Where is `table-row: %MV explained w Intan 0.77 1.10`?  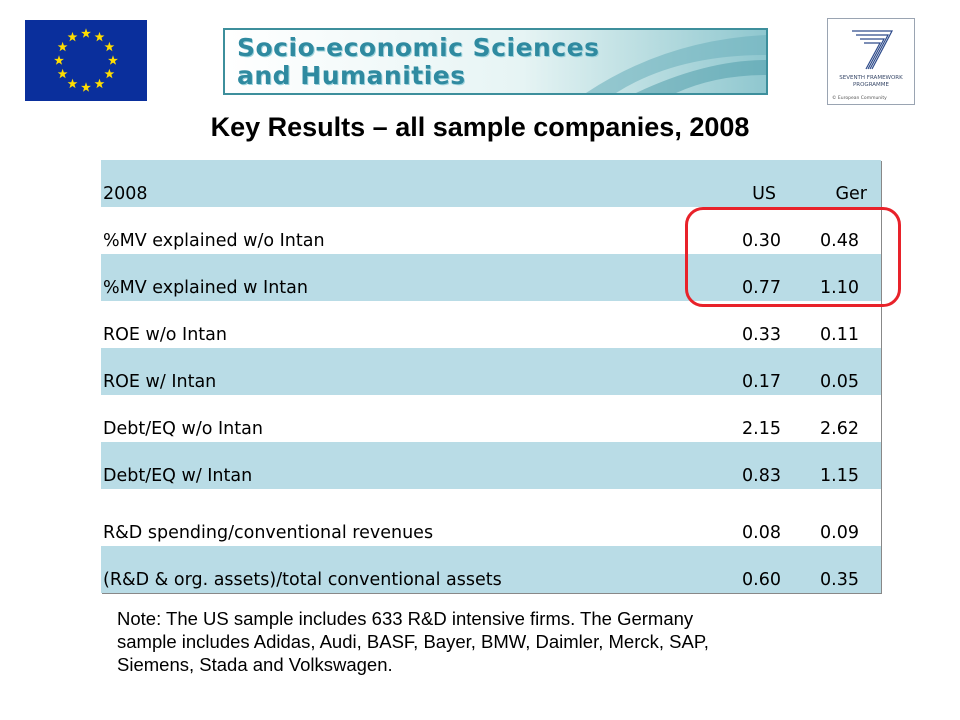
table-row: %MV explained w Intan 0.77 1.10 is located at coordinates (491, 277).